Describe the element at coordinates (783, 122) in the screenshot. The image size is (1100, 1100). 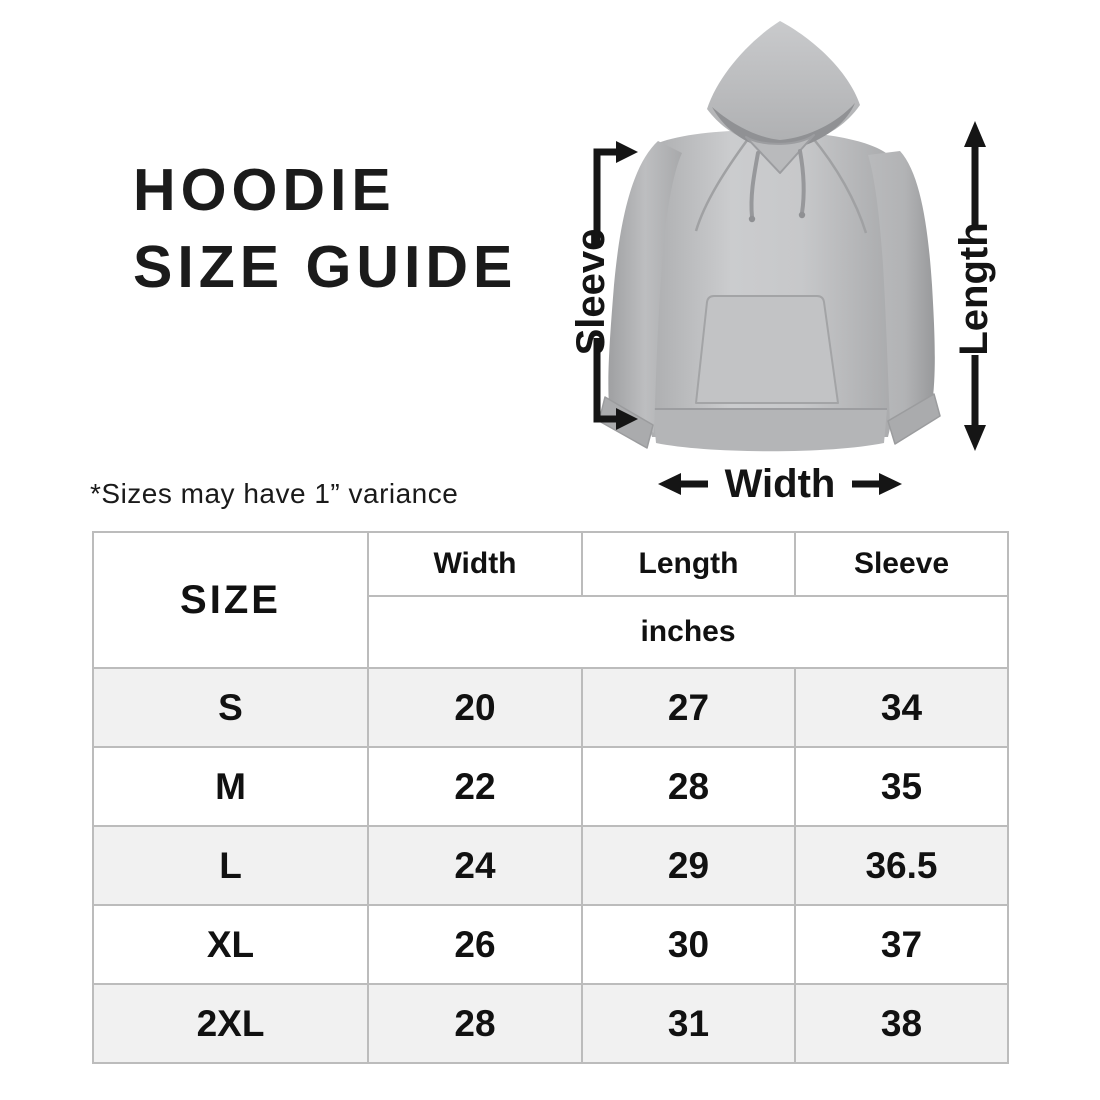
I see `hoodie-hood` at that location.